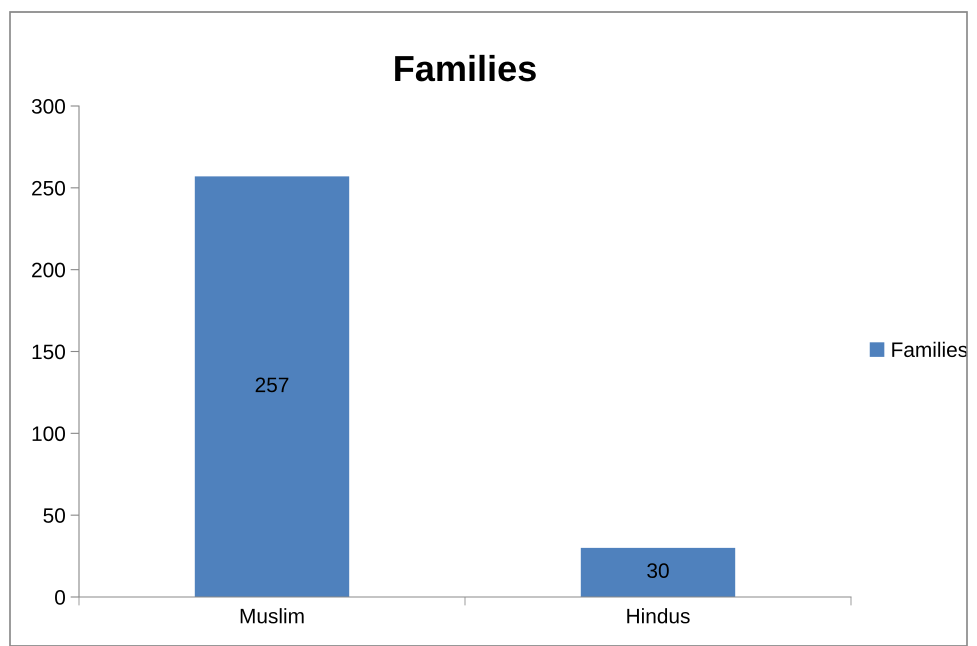  What do you see at coordinates (48, 106) in the screenshot?
I see `y-tick-label: 300` at bounding box center [48, 106].